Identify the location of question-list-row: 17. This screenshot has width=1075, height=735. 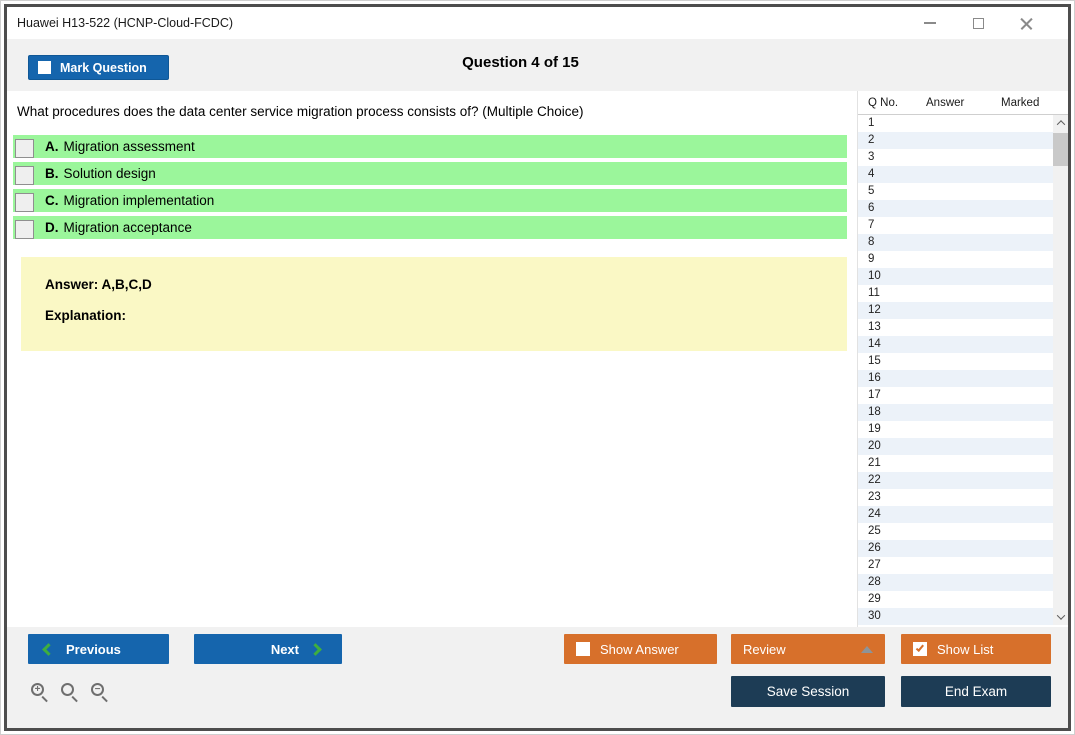
(955, 395).